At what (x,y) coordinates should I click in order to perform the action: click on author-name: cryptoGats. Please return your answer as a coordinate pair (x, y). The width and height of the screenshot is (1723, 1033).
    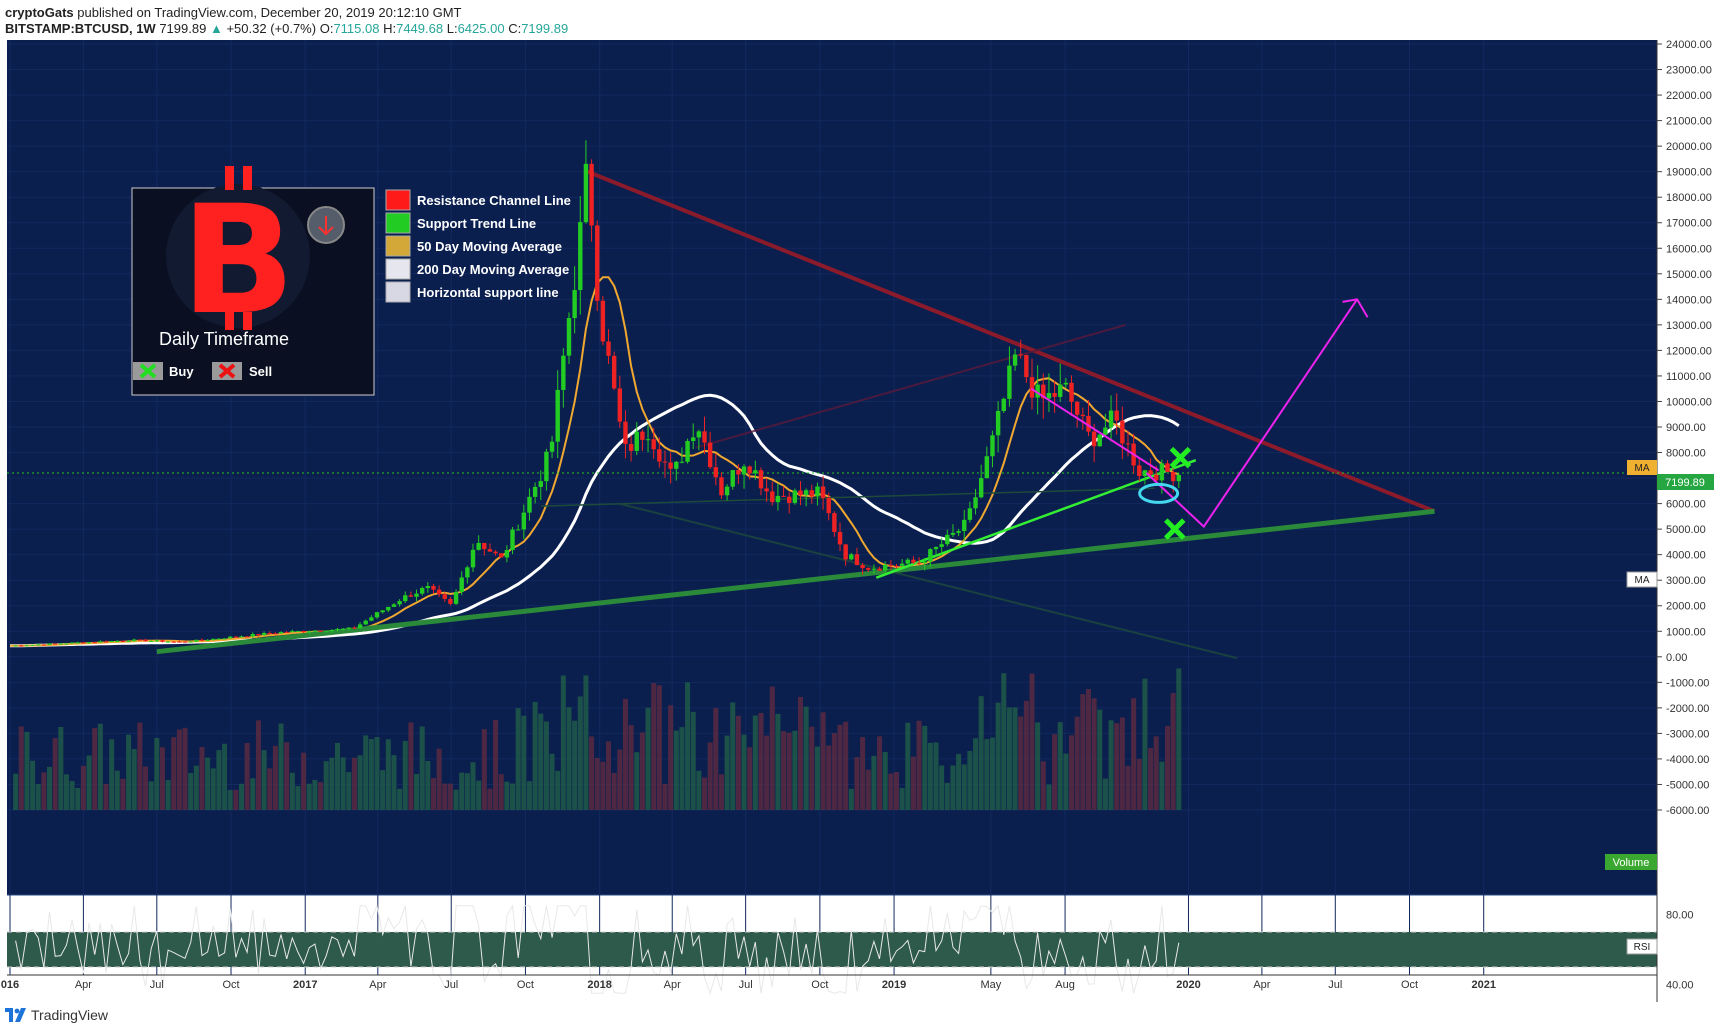
    Looking at the image, I should click on (39, 12).